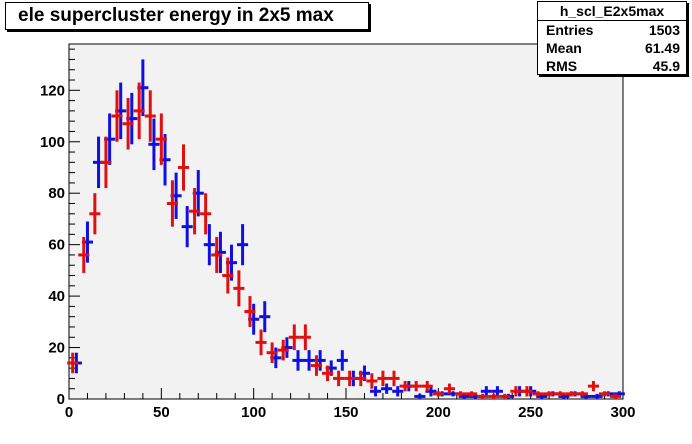  Describe the element at coordinates (56, 348) in the screenshot. I see `y-tick-label: 20` at that location.